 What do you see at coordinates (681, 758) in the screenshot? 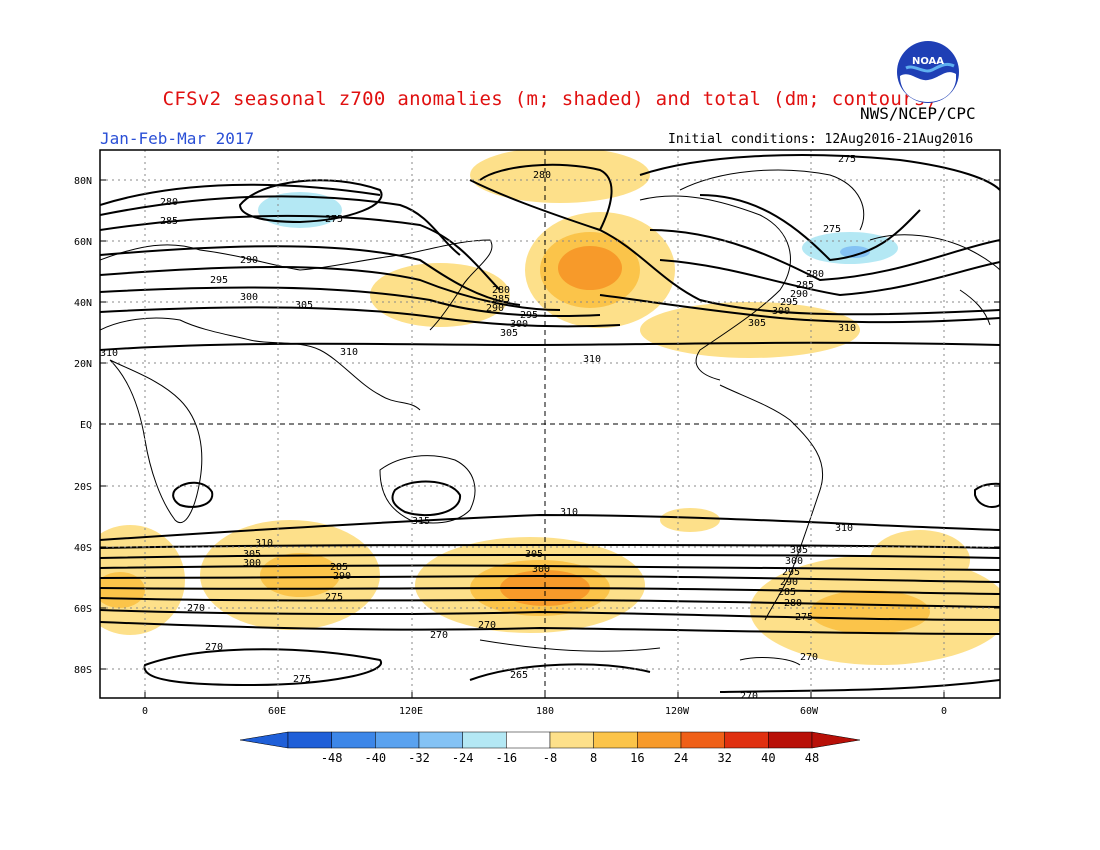
I see `colorbar-tick-label: 24` at bounding box center [681, 758].